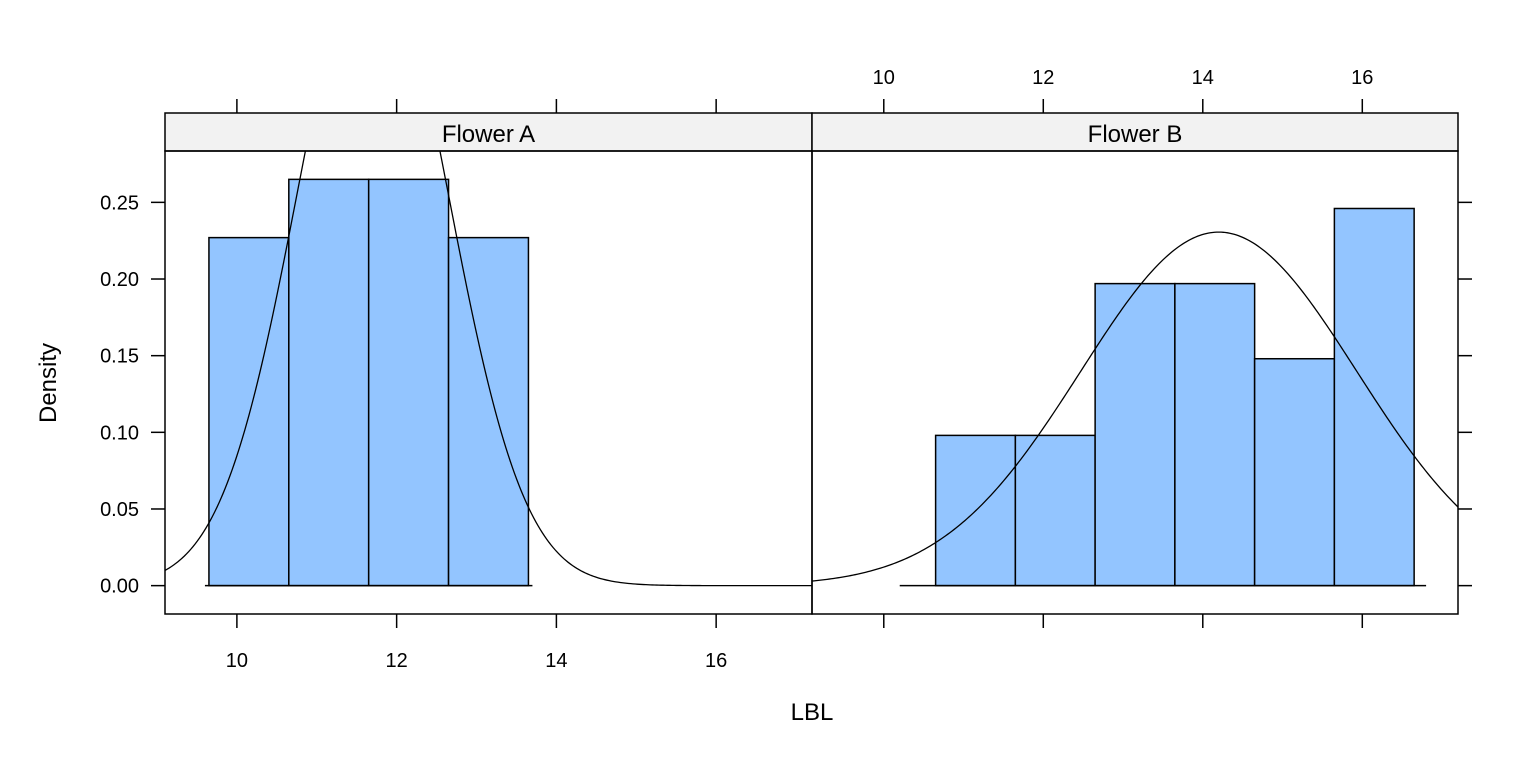 This screenshot has width=1536, height=773. I want to click on y-tick-label: 0.15, so click(119, 357).